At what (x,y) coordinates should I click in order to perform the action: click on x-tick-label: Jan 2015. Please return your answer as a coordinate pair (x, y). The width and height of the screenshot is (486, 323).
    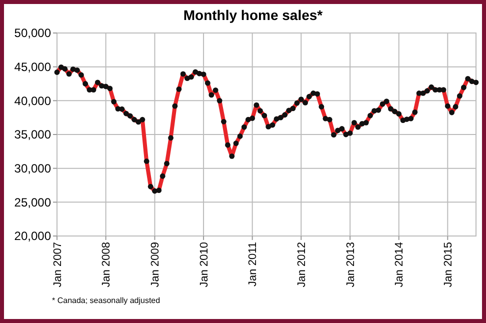
    Looking at the image, I should click on (448, 265).